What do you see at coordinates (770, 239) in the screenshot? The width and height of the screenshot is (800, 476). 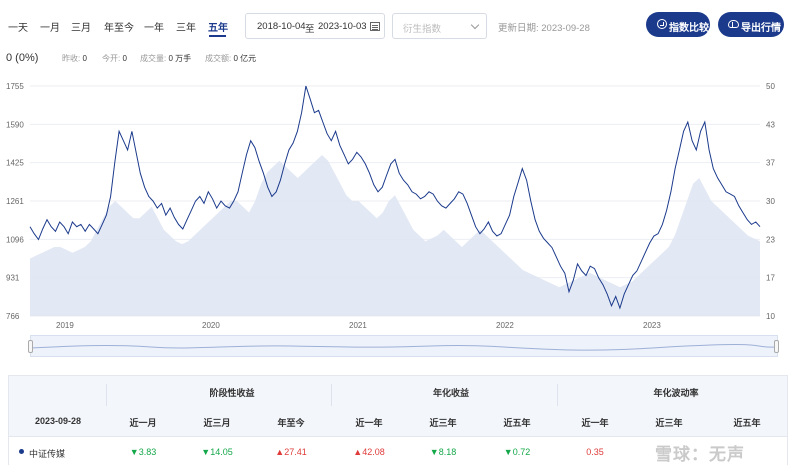 I see `right-axis-tick: 23` at bounding box center [770, 239].